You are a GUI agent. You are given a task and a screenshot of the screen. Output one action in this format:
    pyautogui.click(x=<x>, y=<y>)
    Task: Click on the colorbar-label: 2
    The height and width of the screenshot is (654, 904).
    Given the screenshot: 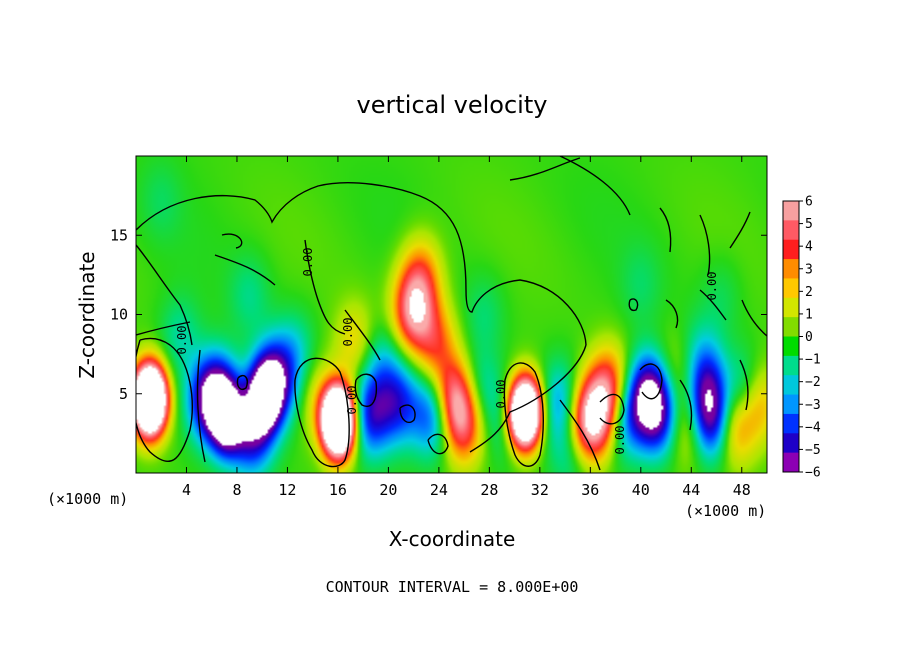 What is the action you would take?
    pyautogui.click(x=809, y=292)
    